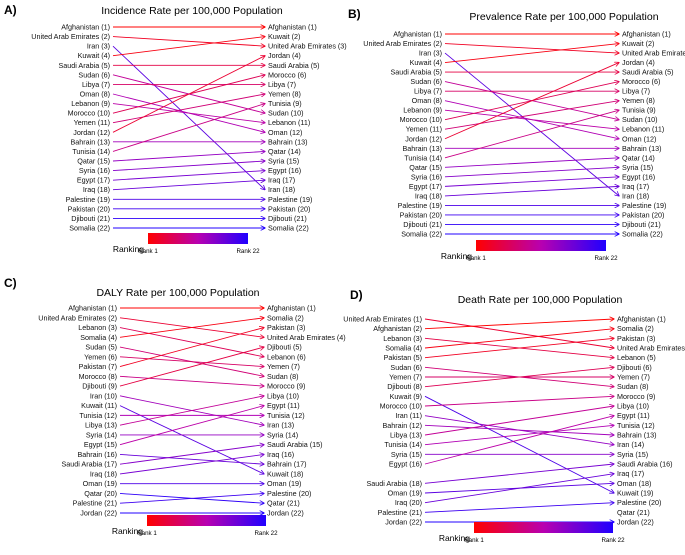 The height and width of the screenshot is (555, 685). What do you see at coordinates (286, 327) in the screenshot?
I see `right-label-pakistan: Pakistan (3)` at bounding box center [286, 327].